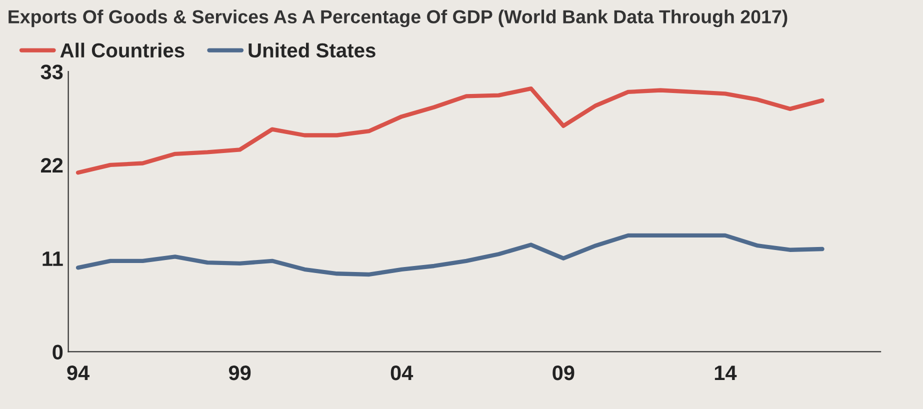 The height and width of the screenshot is (409, 923). Describe the element at coordinates (725, 373) in the screenshot. I see `x-tick-label: 14` at that location.